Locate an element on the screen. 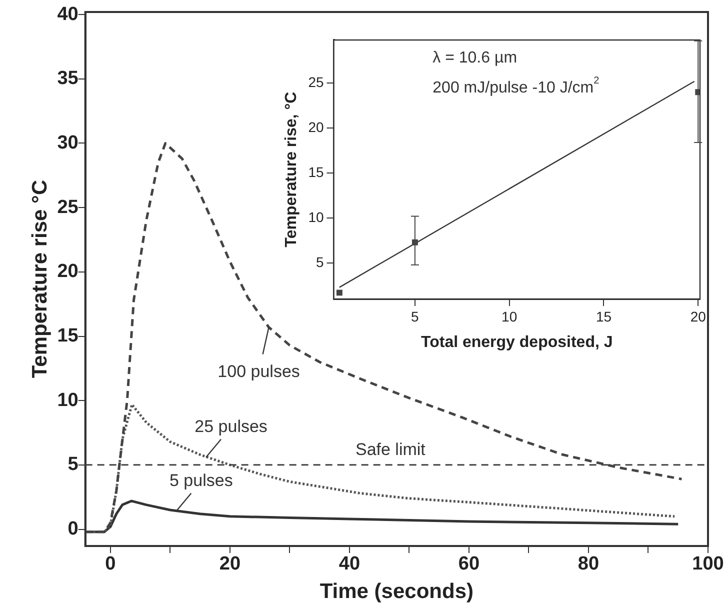 The image size is (726, 609). ref-line-label: Safe limit is located at coordinates (390, 450).